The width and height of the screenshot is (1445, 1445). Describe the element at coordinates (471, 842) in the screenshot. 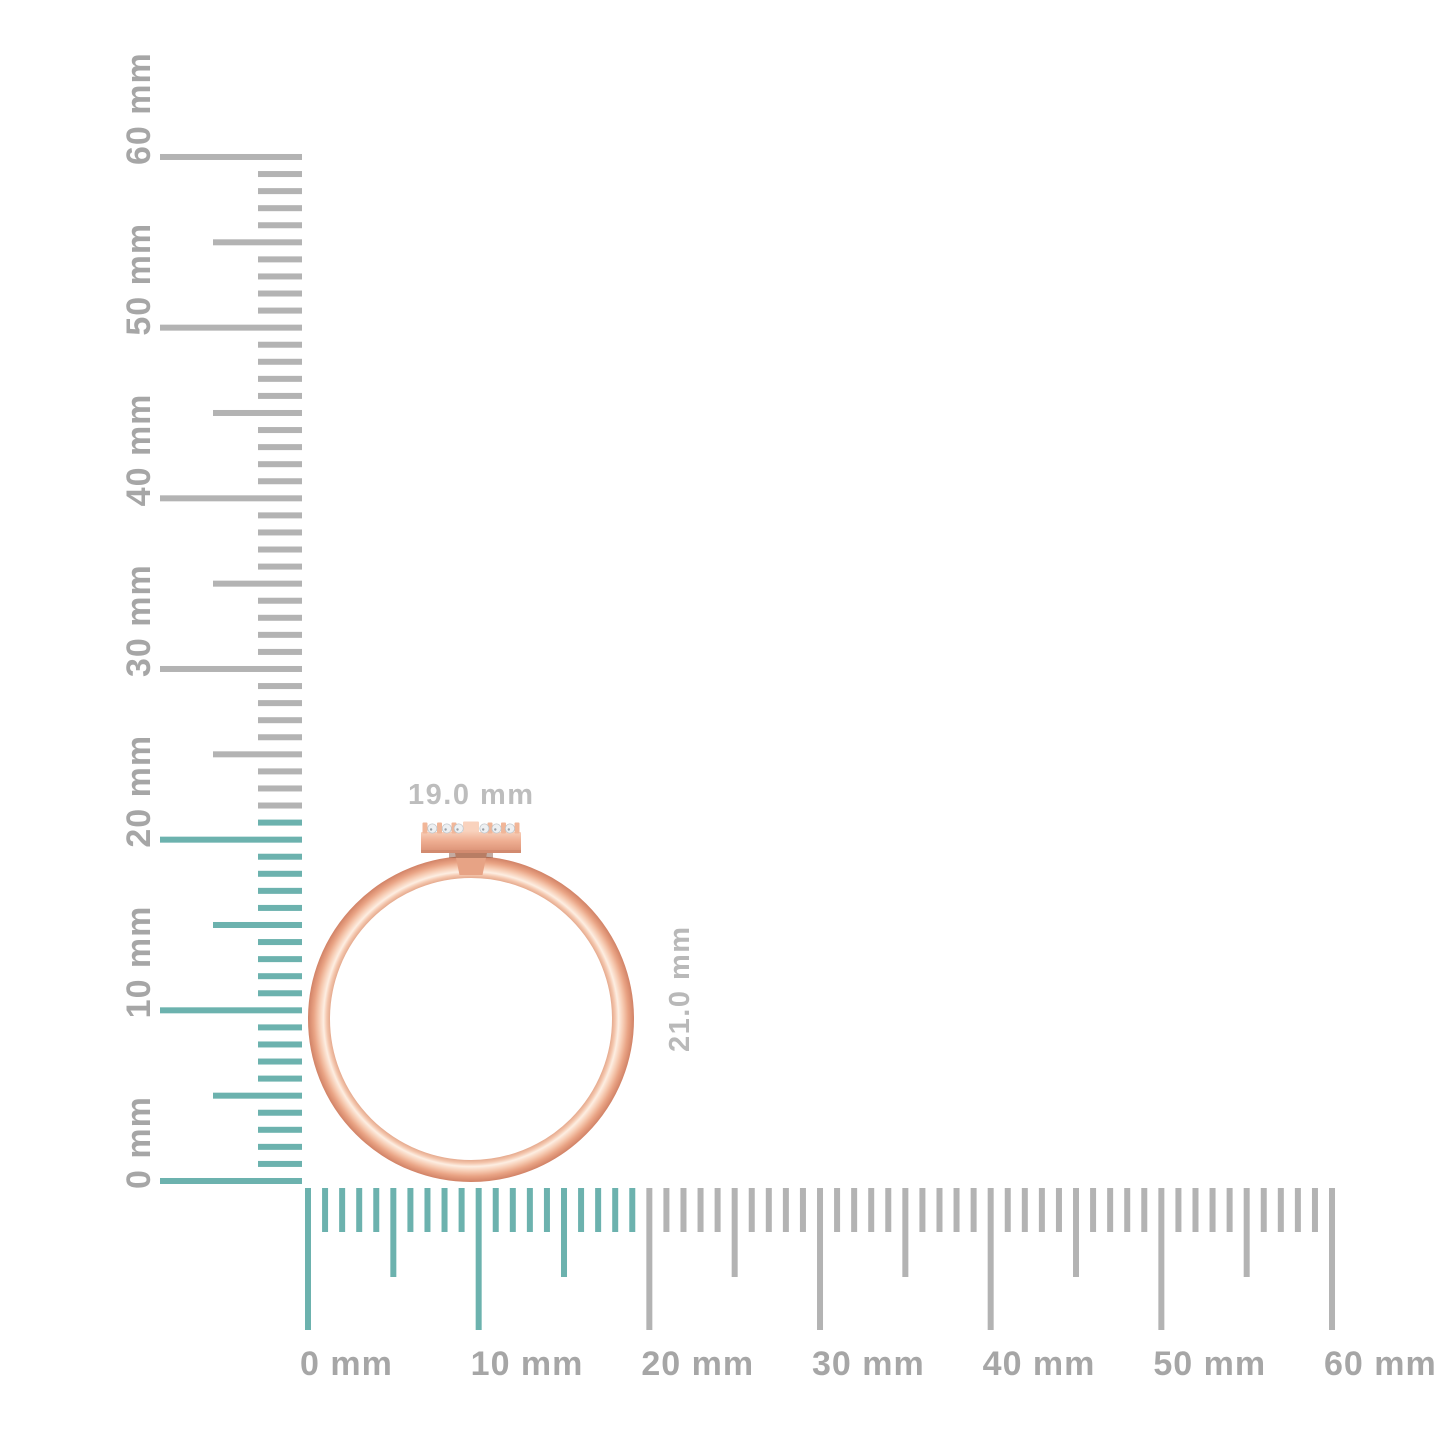

I see `ring-setting-bar` at that location.